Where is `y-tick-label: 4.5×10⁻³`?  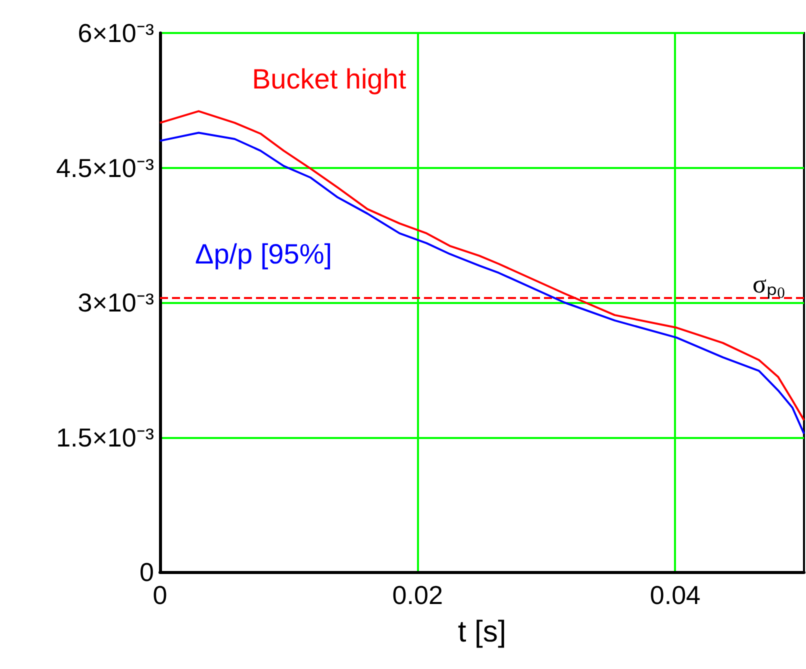 y-tick-label: 4.5×10⁻³ is located at coordinates (105, 167).